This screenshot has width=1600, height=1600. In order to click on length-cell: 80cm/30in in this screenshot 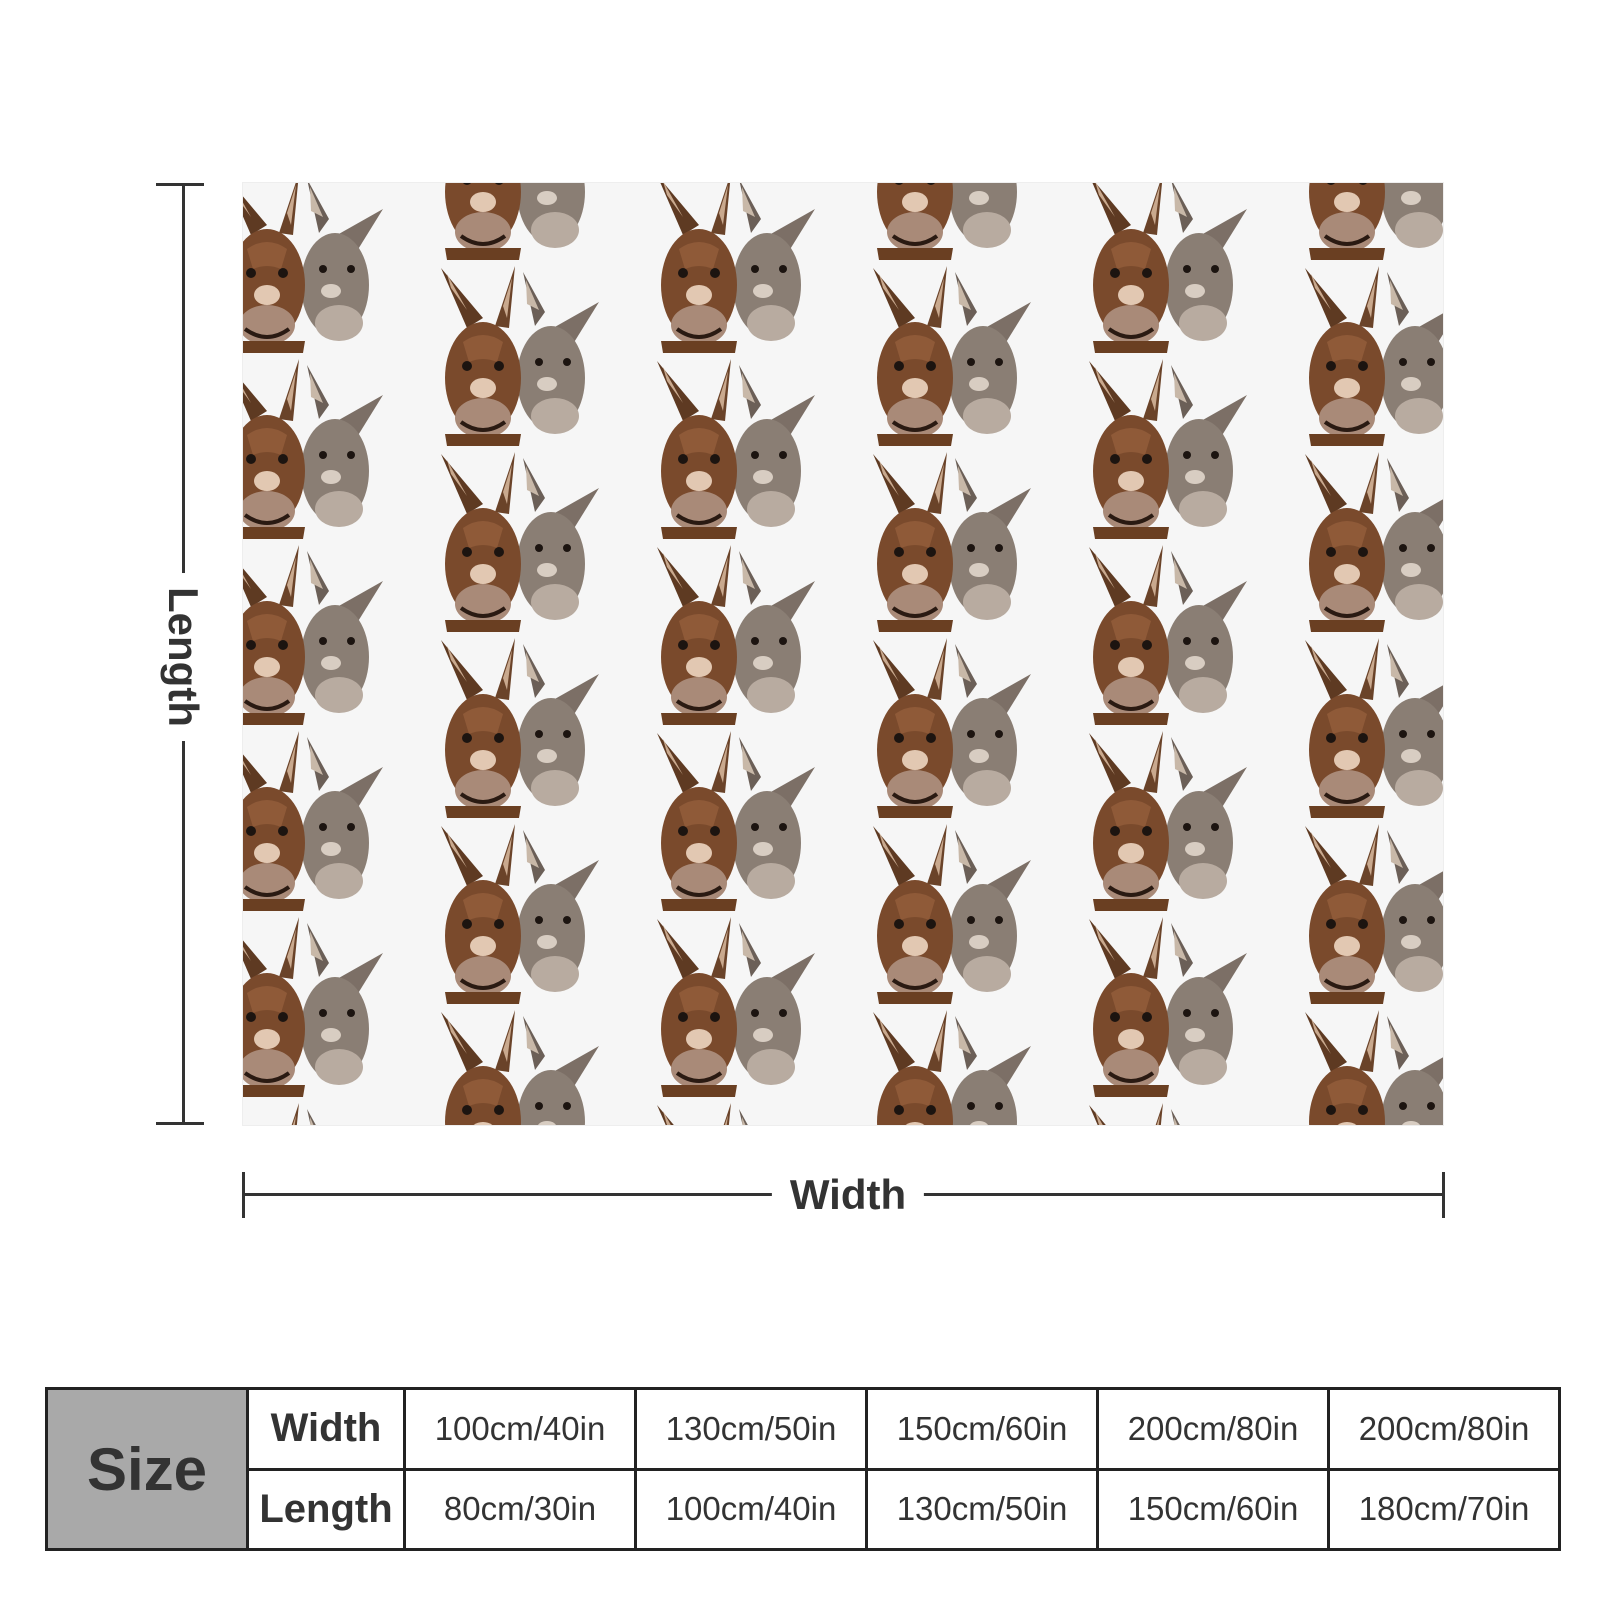, I will do `click(520, 1509)`.